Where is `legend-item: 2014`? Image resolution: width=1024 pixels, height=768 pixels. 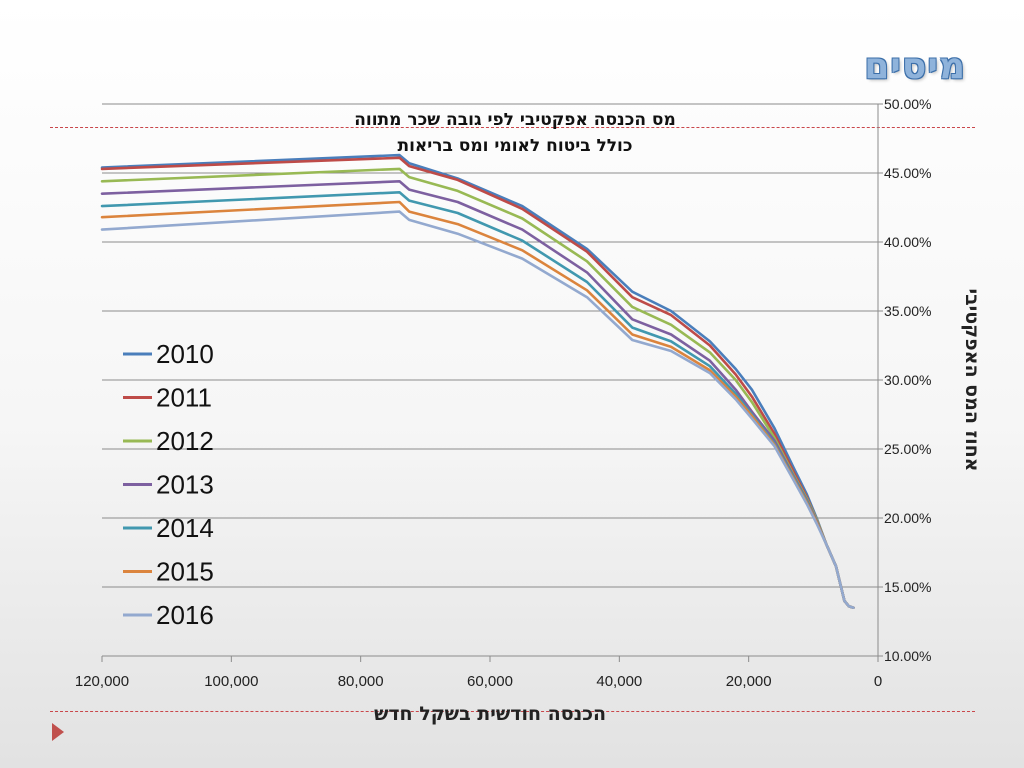 legend-item: 2014 is located at coordinates (168, 528).